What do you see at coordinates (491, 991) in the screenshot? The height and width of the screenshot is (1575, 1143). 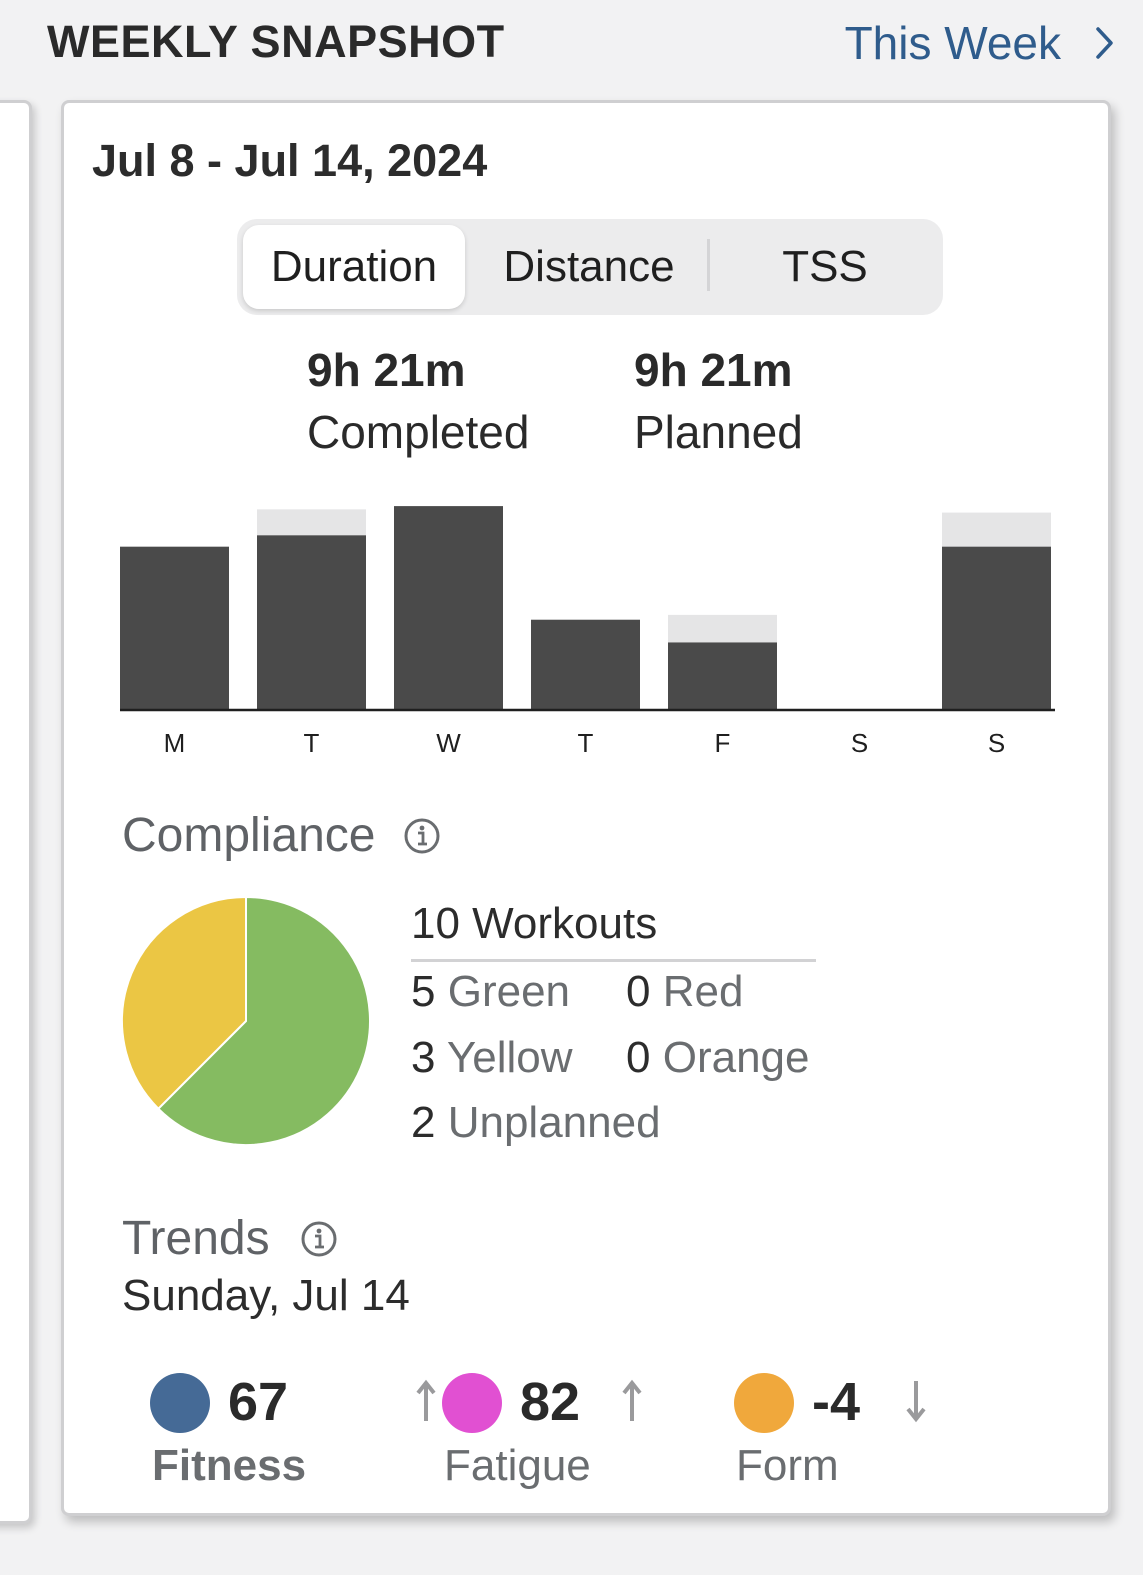 I see `green-count: 5 Green` at bounding box center [491, 991].